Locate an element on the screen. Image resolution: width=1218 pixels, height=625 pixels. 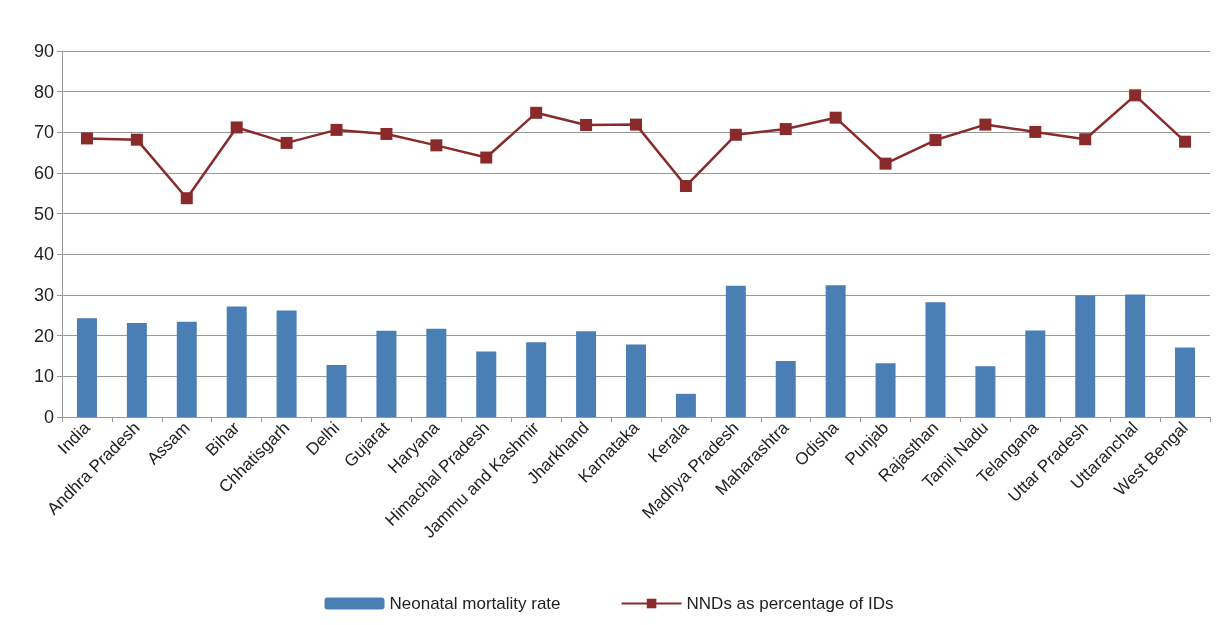
y-tick-label: 60 is located at coordinates (43, 173).